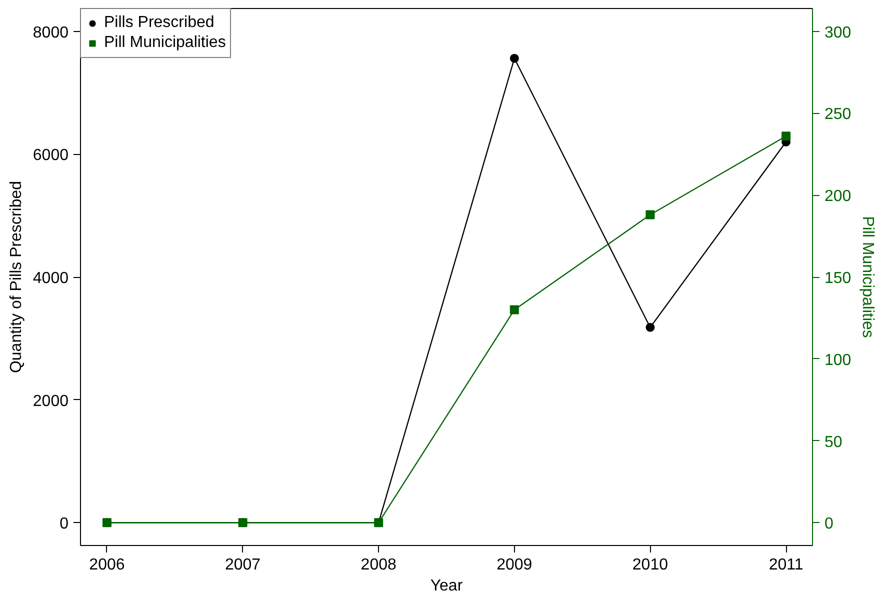  Describe the element at coordinates (838, 115) in the screenshot. I see `y2-tick-label: 250` at that location.